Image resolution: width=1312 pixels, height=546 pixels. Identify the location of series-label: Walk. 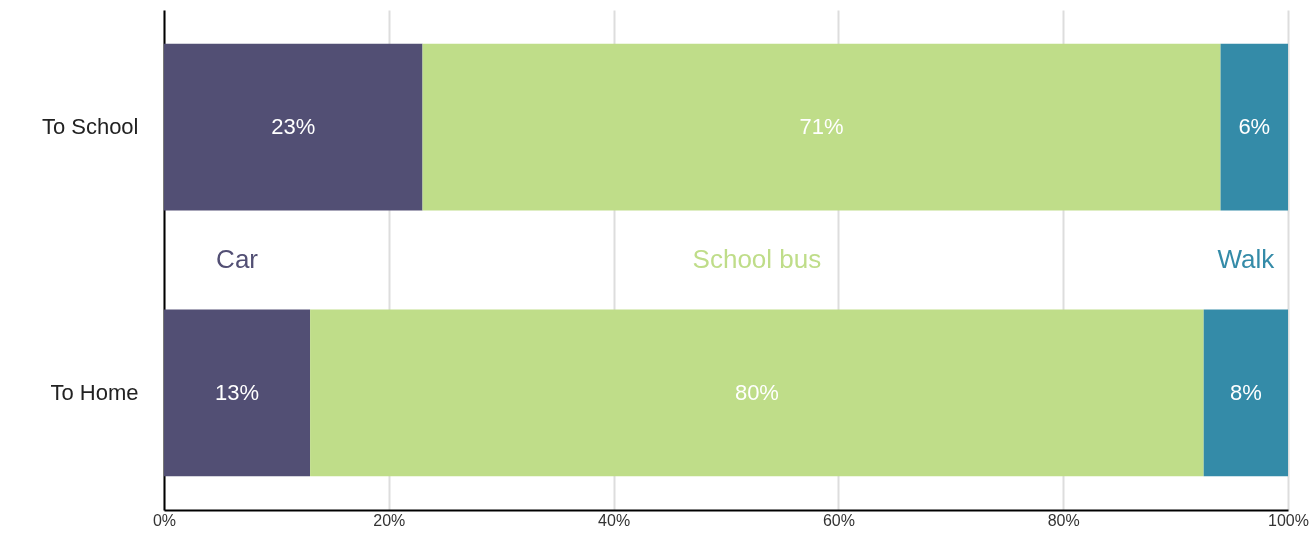
(1246, 259).